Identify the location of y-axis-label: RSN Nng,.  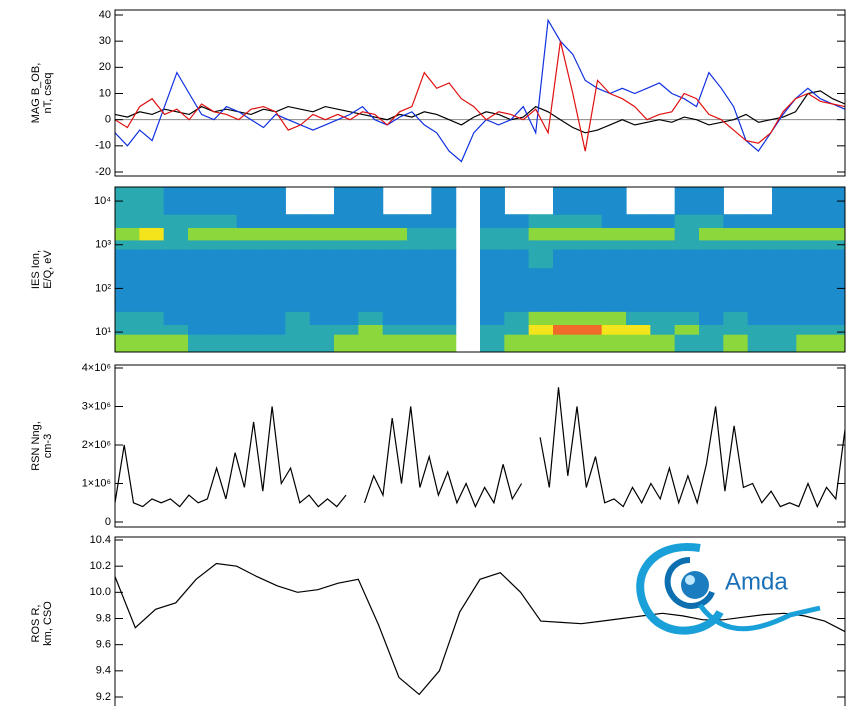
(36, 446).